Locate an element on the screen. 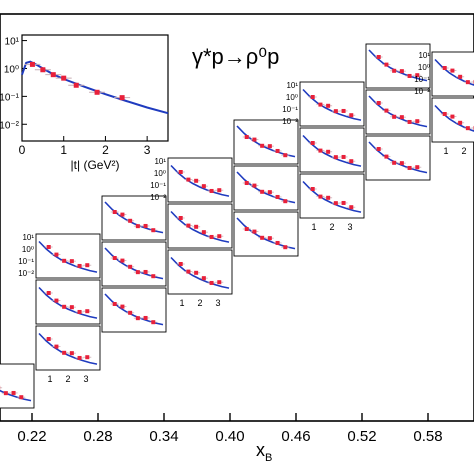 This screenshot has width=474, height=474. panel-y-tick-label: 10⁻¹ is located at coordinates (422, 79).